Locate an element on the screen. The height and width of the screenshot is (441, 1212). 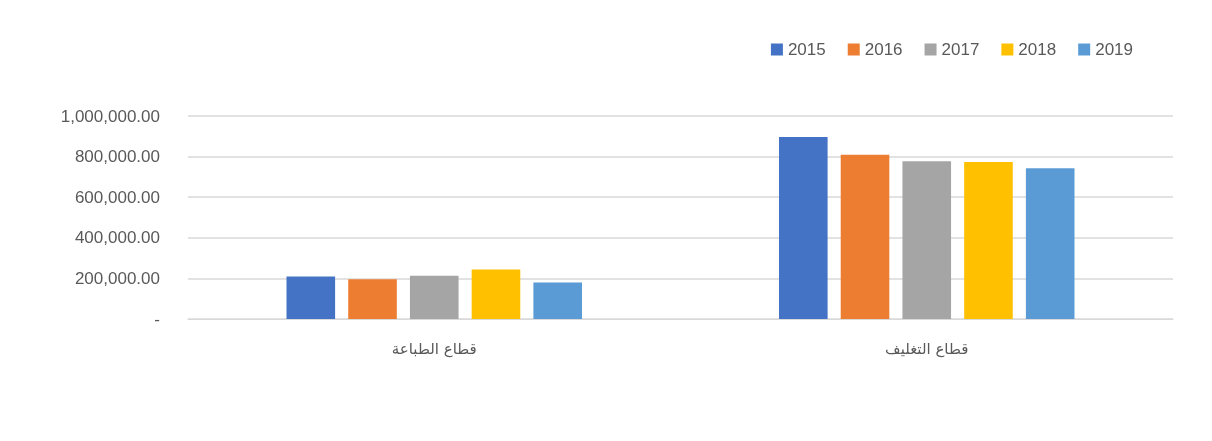
x-tick-label: قطاع التغليف is located at coordinates (927, 348).